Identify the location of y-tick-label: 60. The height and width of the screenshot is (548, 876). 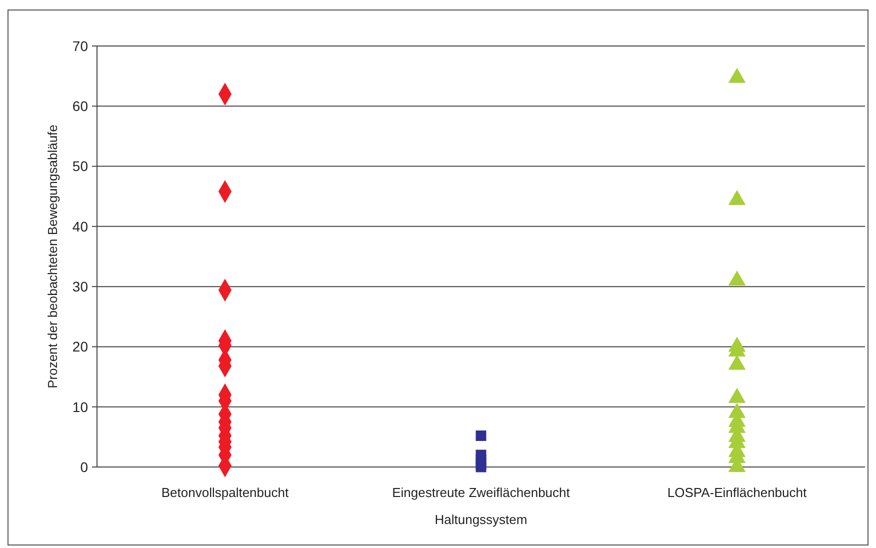
(80, 106).